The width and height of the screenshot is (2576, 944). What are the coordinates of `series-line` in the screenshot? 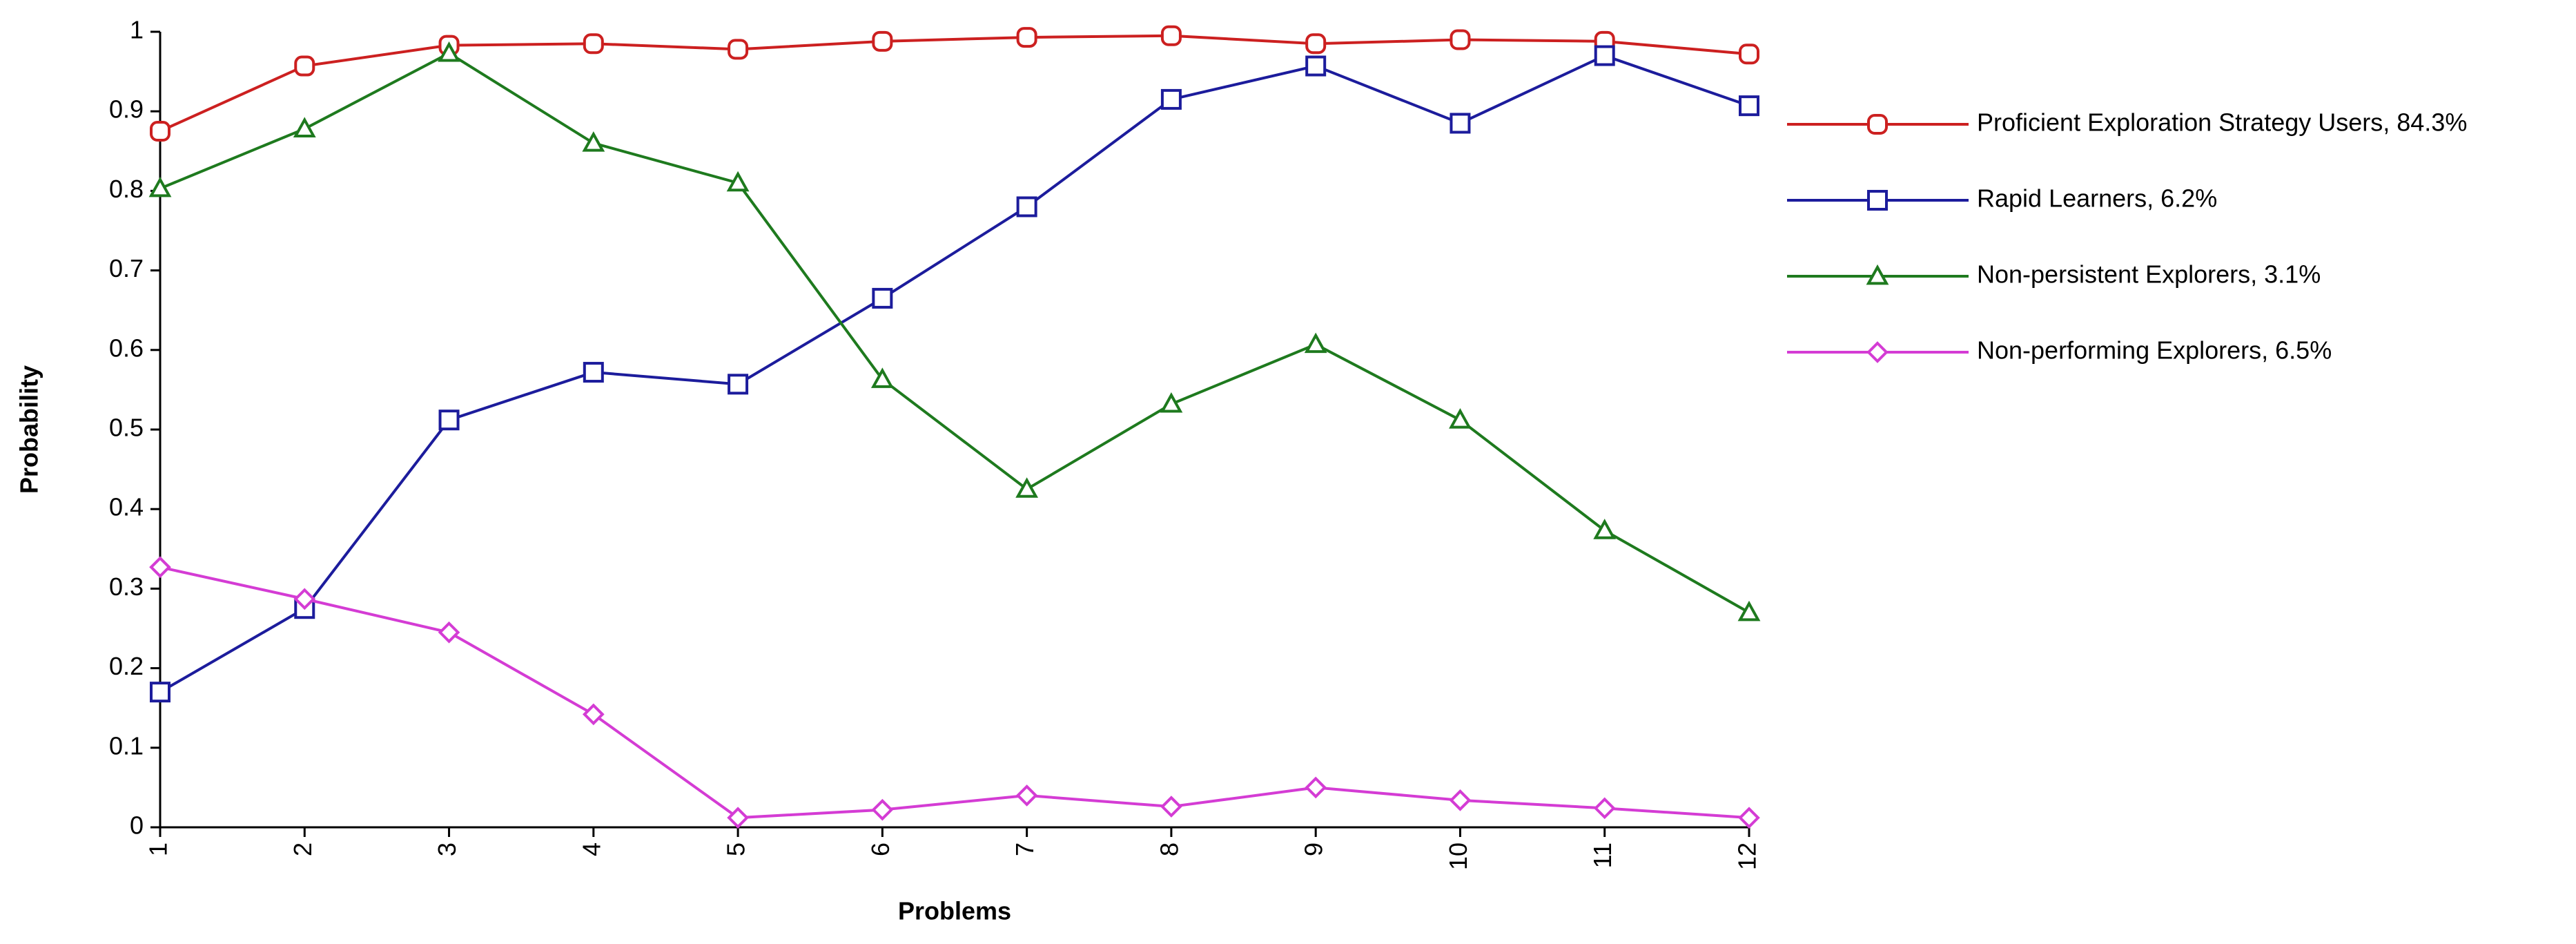 It's located at (954, 83).